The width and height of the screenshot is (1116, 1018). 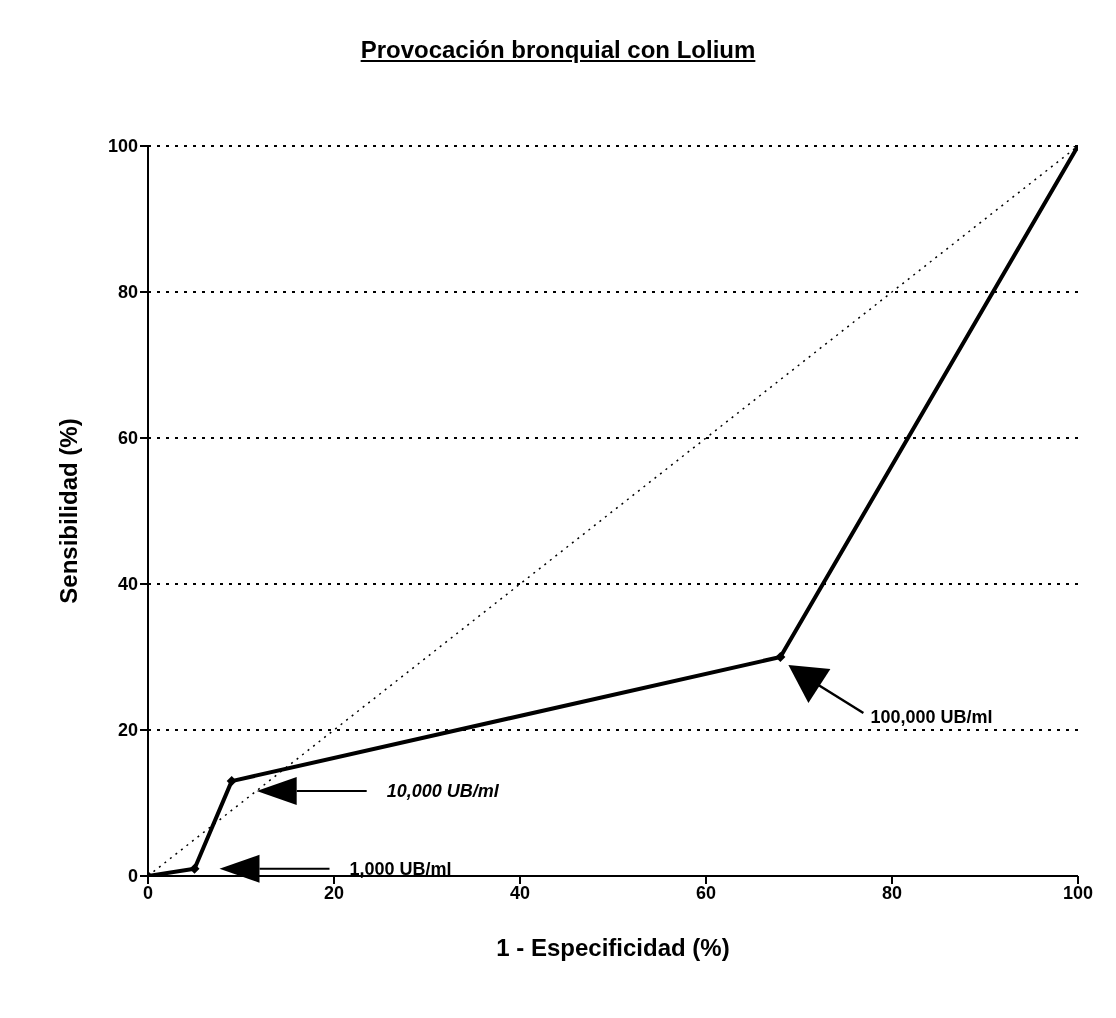 What do you see at coordinates (443, 791) in the screenshot?
I see `annotation: 10,000 UB/ml` at bounding box center [443, 791].